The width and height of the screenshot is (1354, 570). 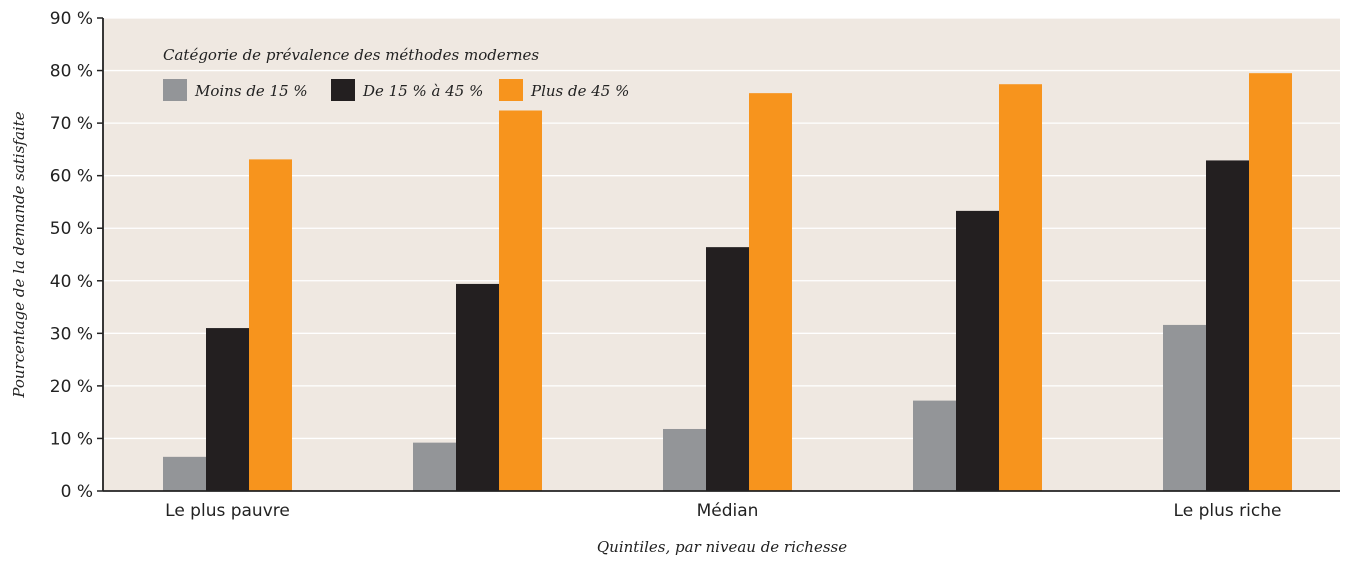 What do you see at coordinates (71, 177) in the screenshot?
I see `y-tick-label: 60 %` at bounding box center [71, 177].